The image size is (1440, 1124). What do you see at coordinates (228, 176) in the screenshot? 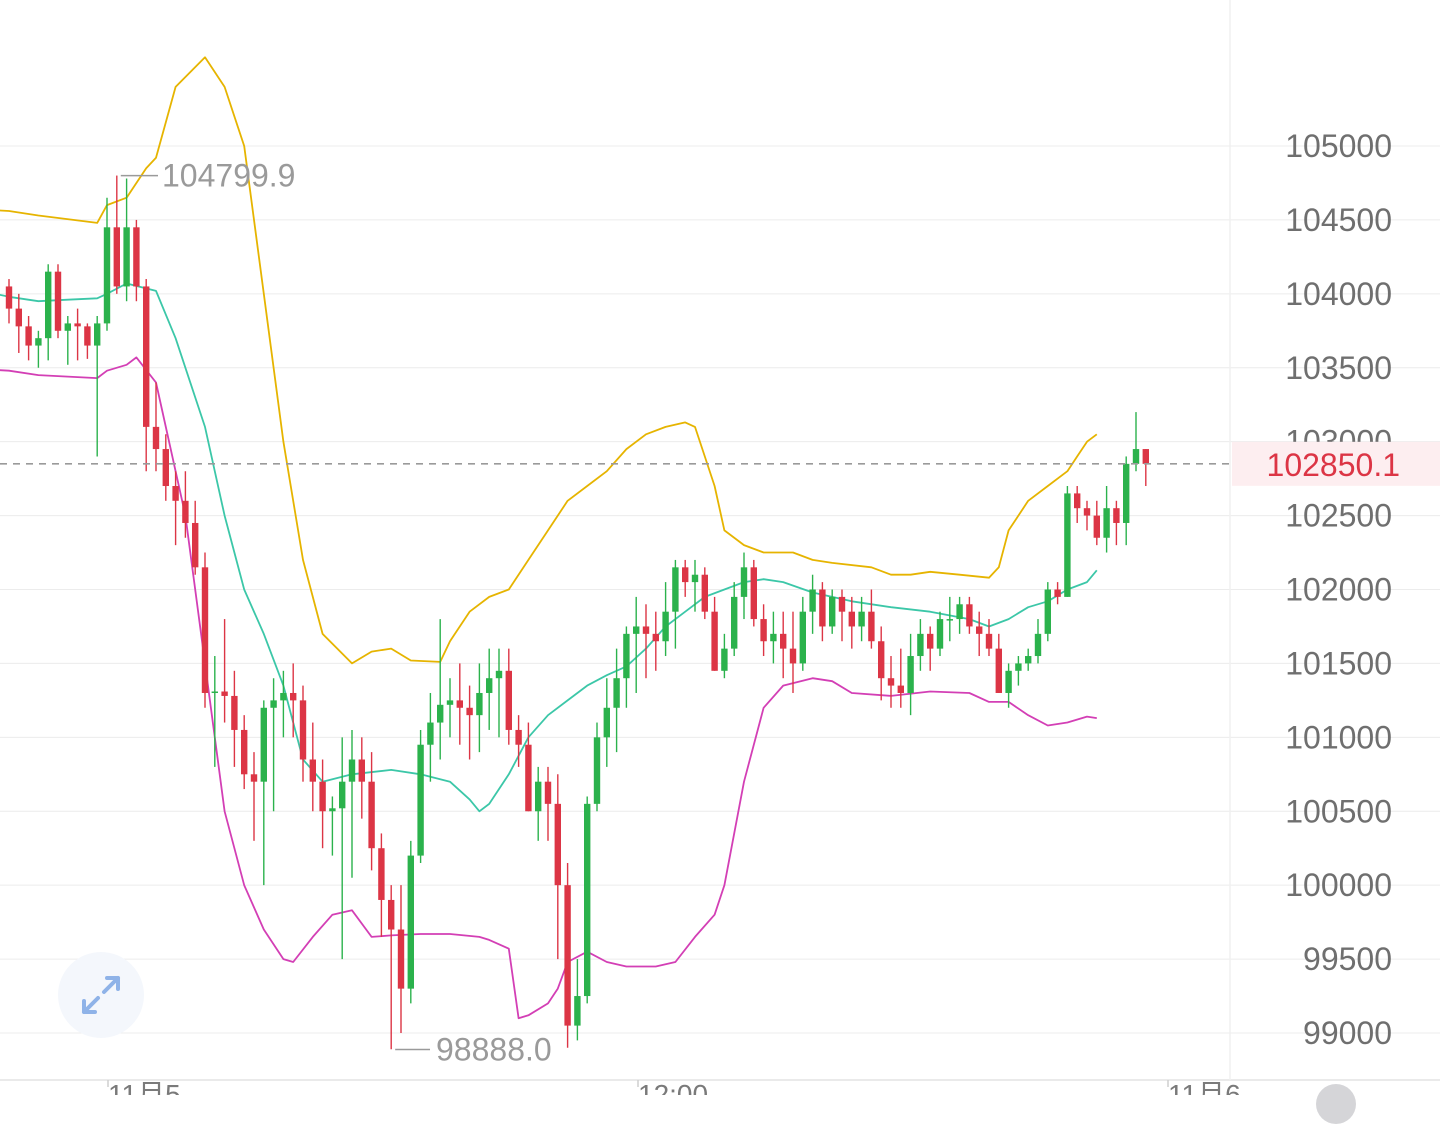
I see `max-price-label: 104799.9` at bounding box center [228, 176].